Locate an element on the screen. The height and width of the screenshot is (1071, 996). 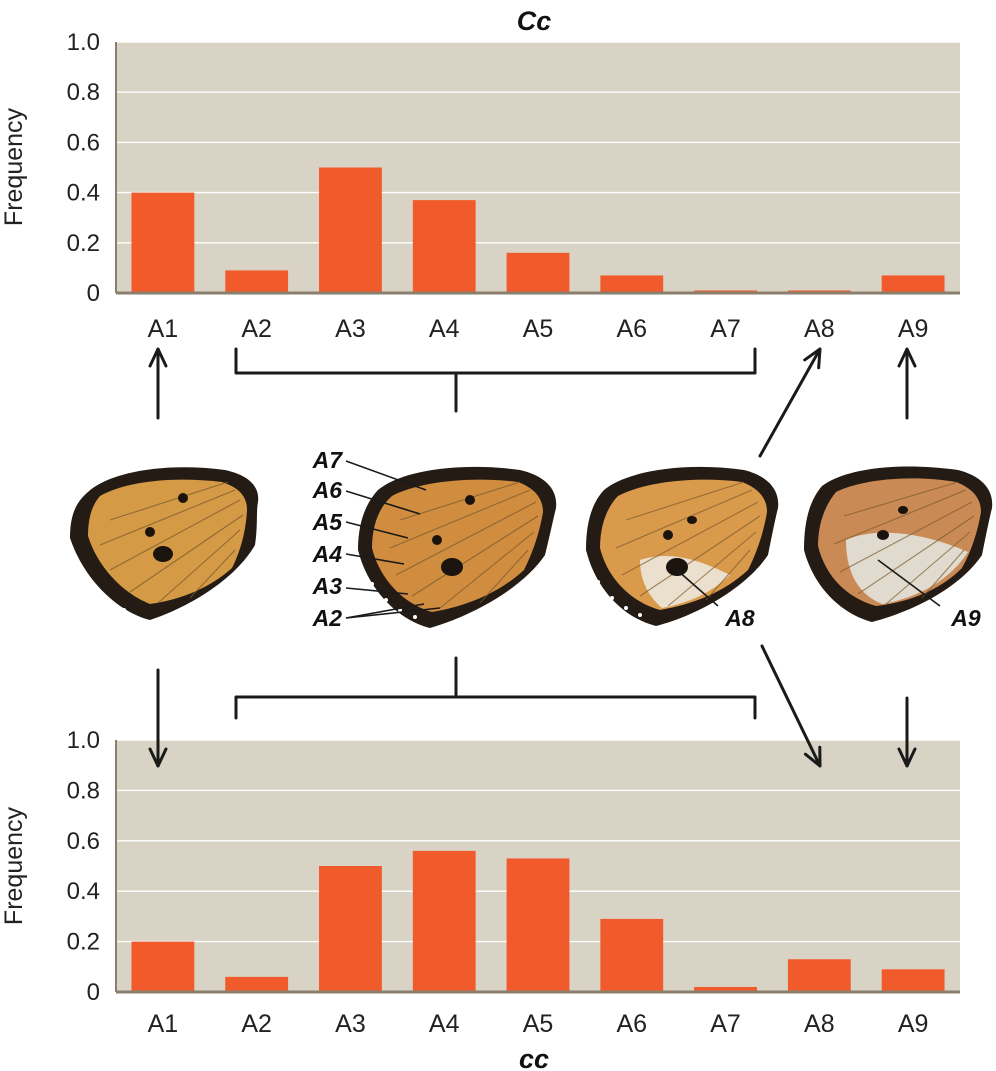
bar-a7 is located at coordinates (725, 989).